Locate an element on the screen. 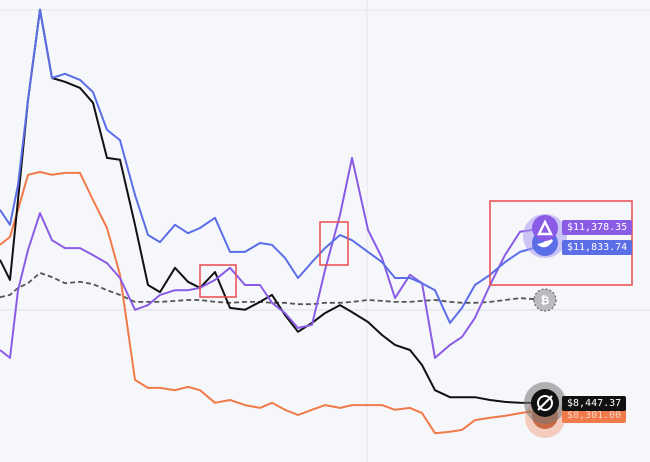  btc-series-line is located at coordinates (273, 288).